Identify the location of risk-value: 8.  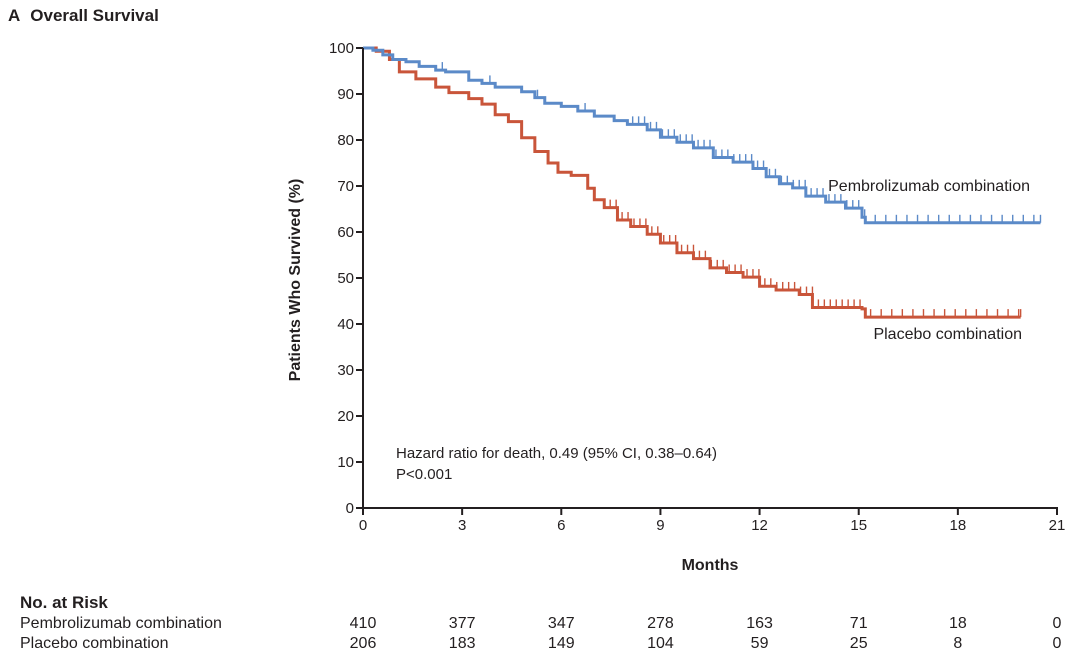
(958, 643).